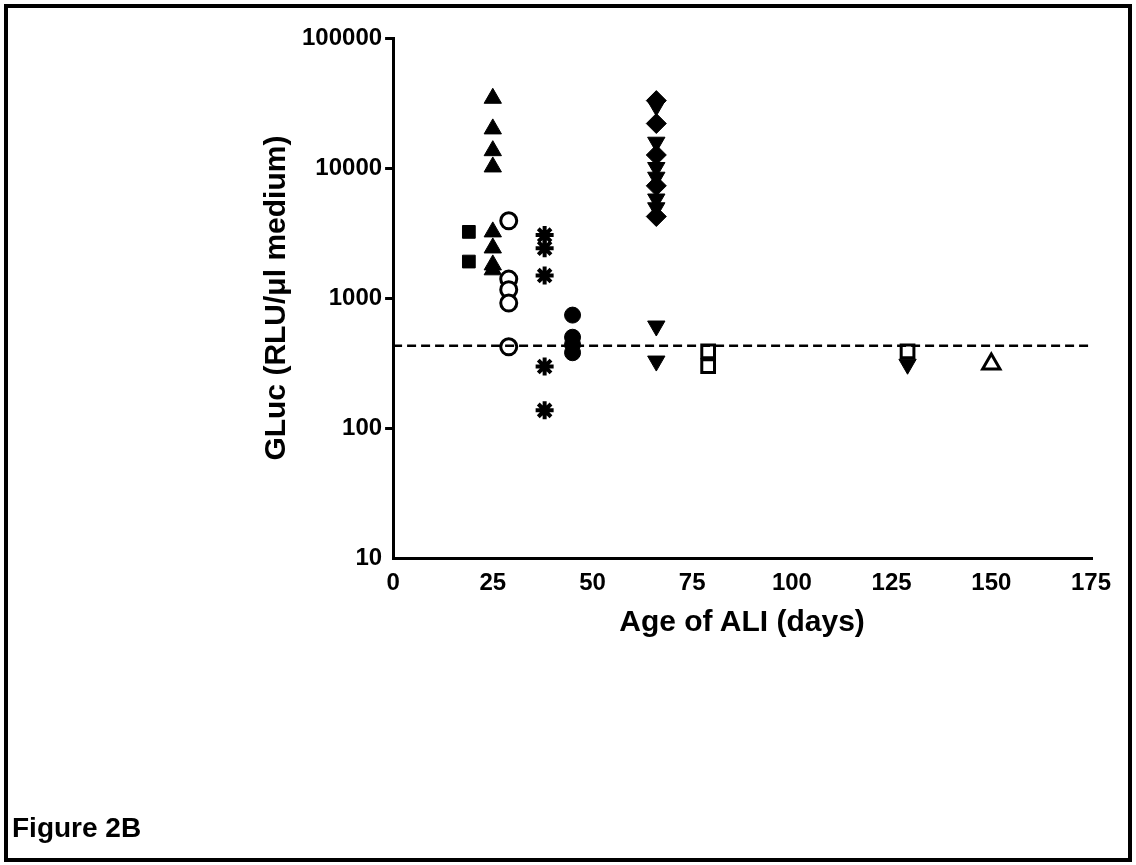 This screenshot has width=1136, height=865. I want to click on x-tick-label: 100, so click(791, 582).